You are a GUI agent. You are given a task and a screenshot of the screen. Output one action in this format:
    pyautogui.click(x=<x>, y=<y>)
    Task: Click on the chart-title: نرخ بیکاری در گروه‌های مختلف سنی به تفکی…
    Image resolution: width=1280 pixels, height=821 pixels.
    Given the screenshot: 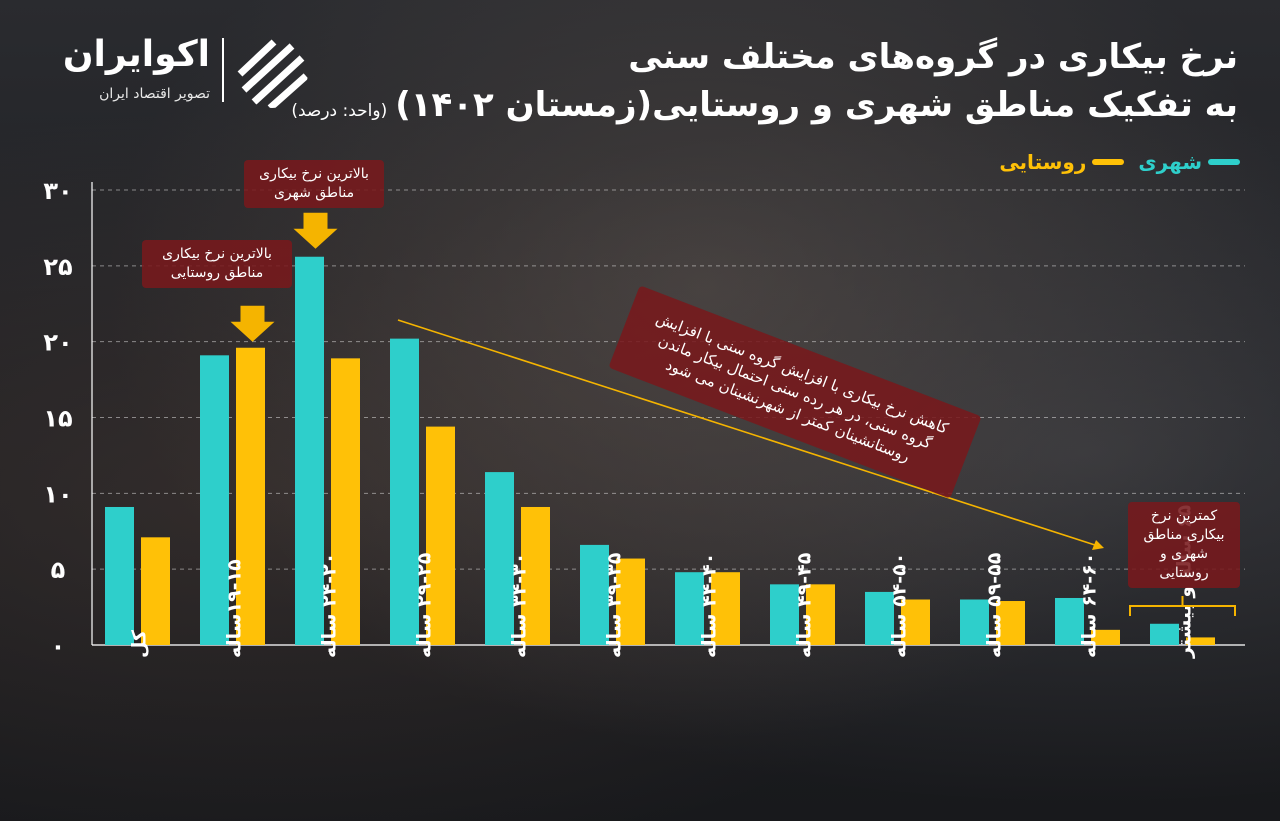 What is the action you would take?
    pyautogui.click(x=764, y=85)
    